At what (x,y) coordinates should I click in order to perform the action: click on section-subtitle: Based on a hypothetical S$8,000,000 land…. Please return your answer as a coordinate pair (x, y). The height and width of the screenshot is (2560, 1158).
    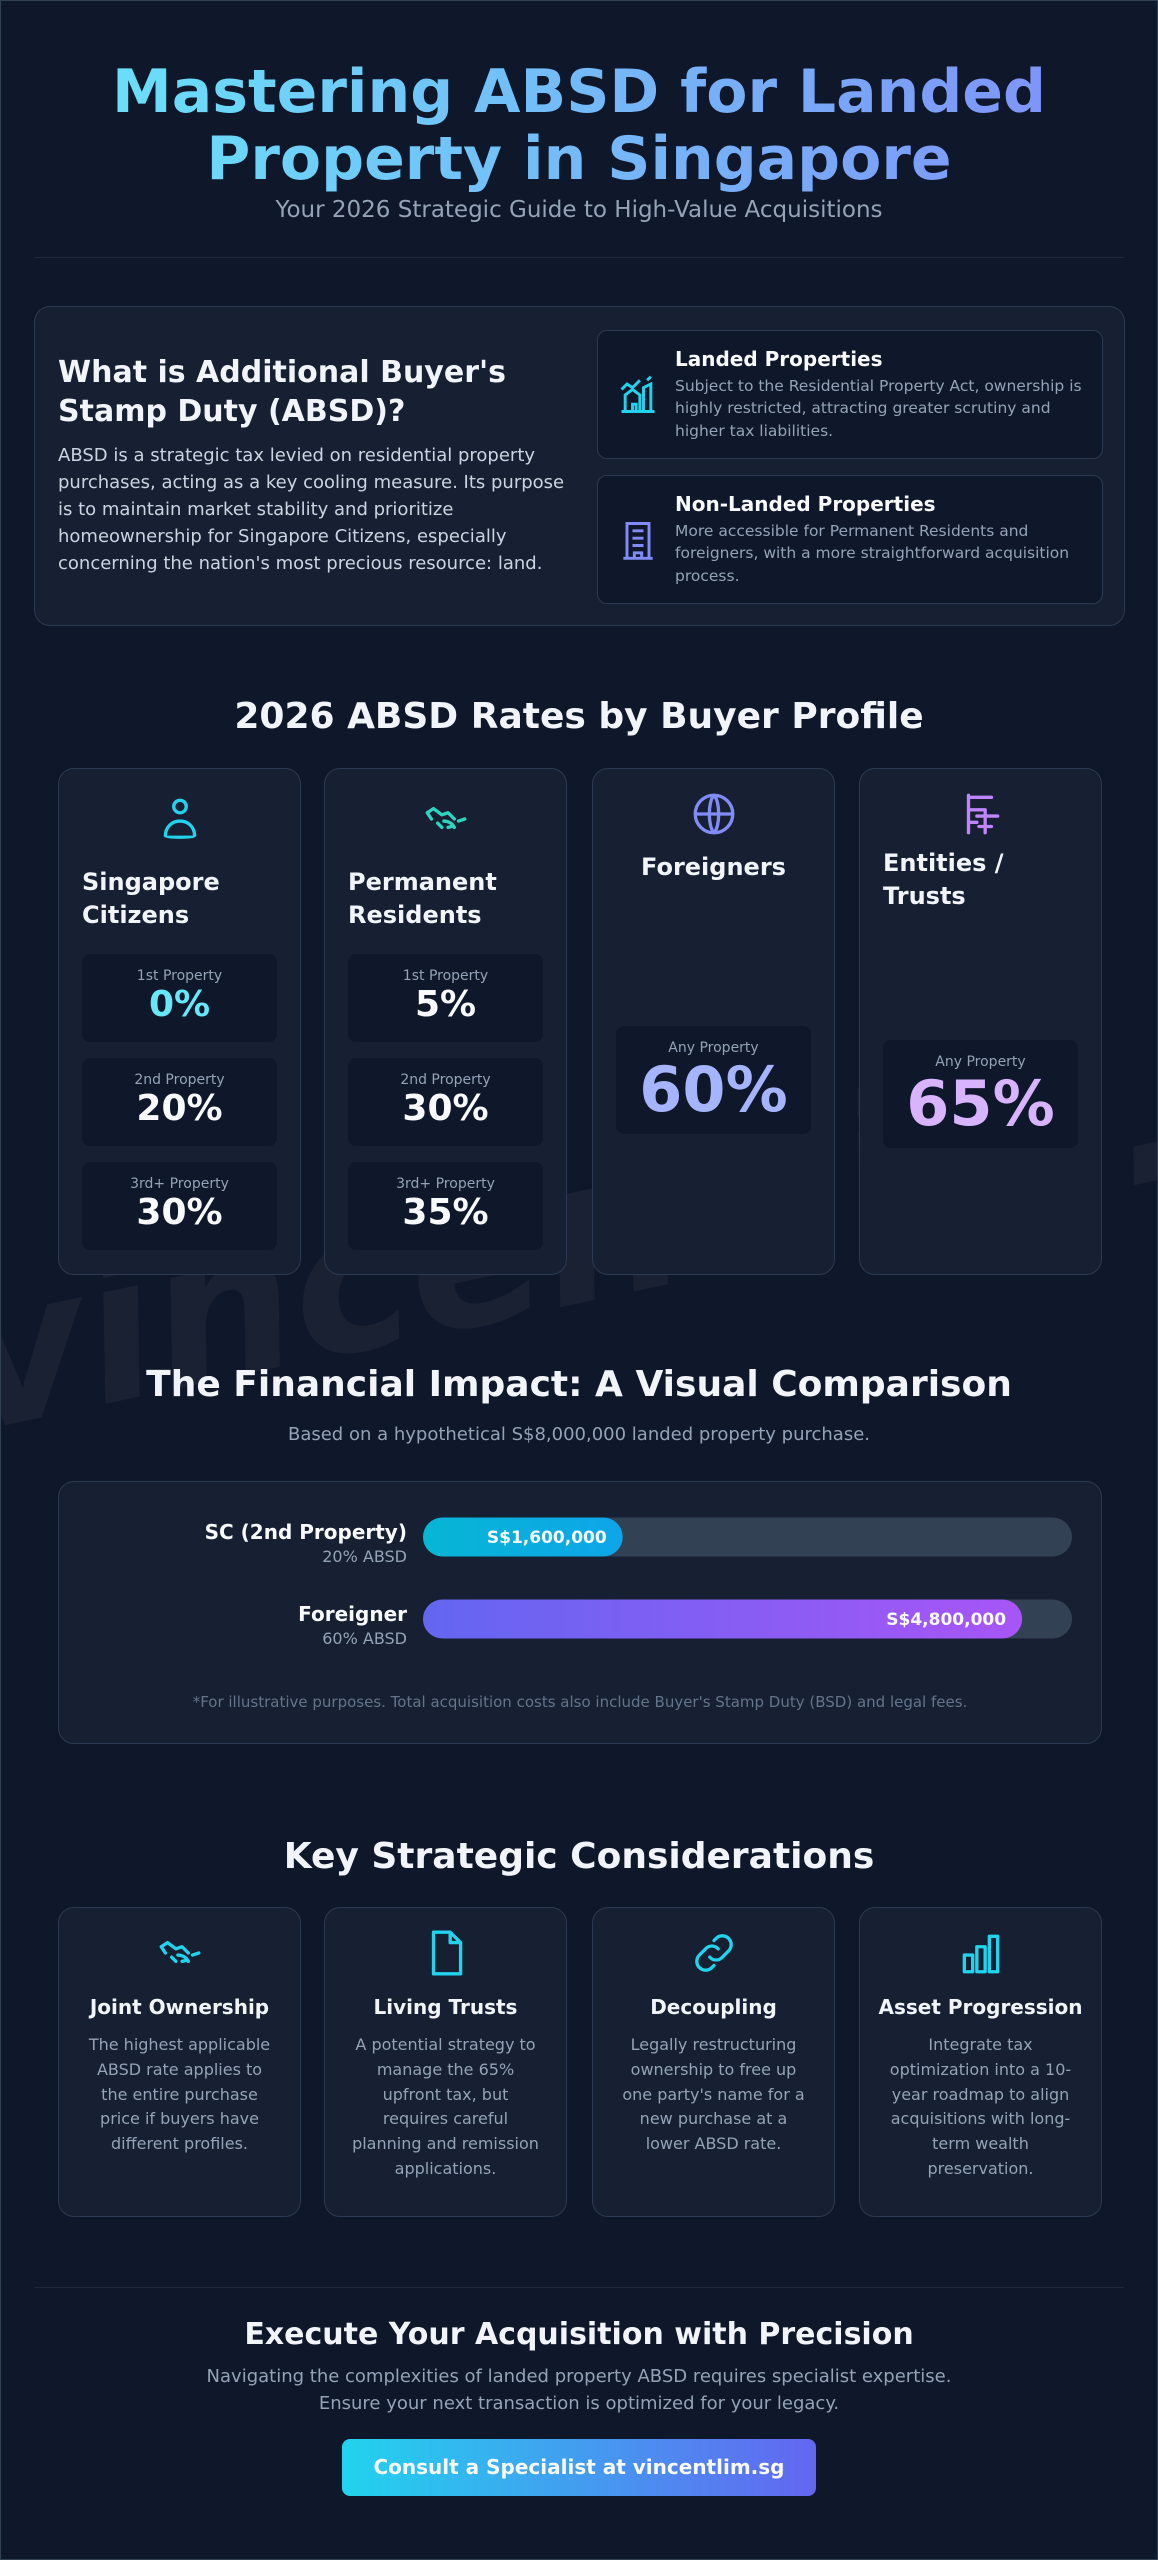
    Looking at the image, I should click on (579, 1434).